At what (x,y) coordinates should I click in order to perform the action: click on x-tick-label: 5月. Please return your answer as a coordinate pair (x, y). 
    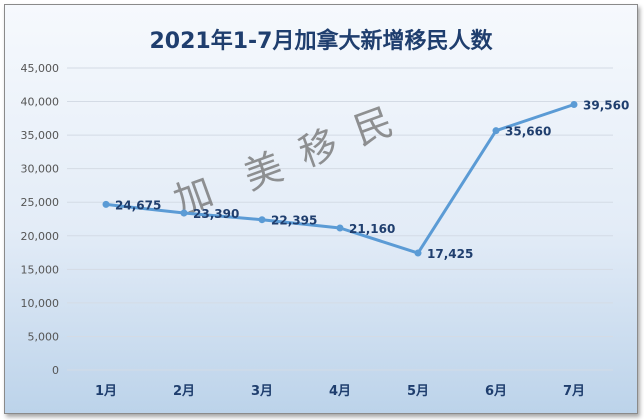
    Looking at the image, I should click on (418, 391).